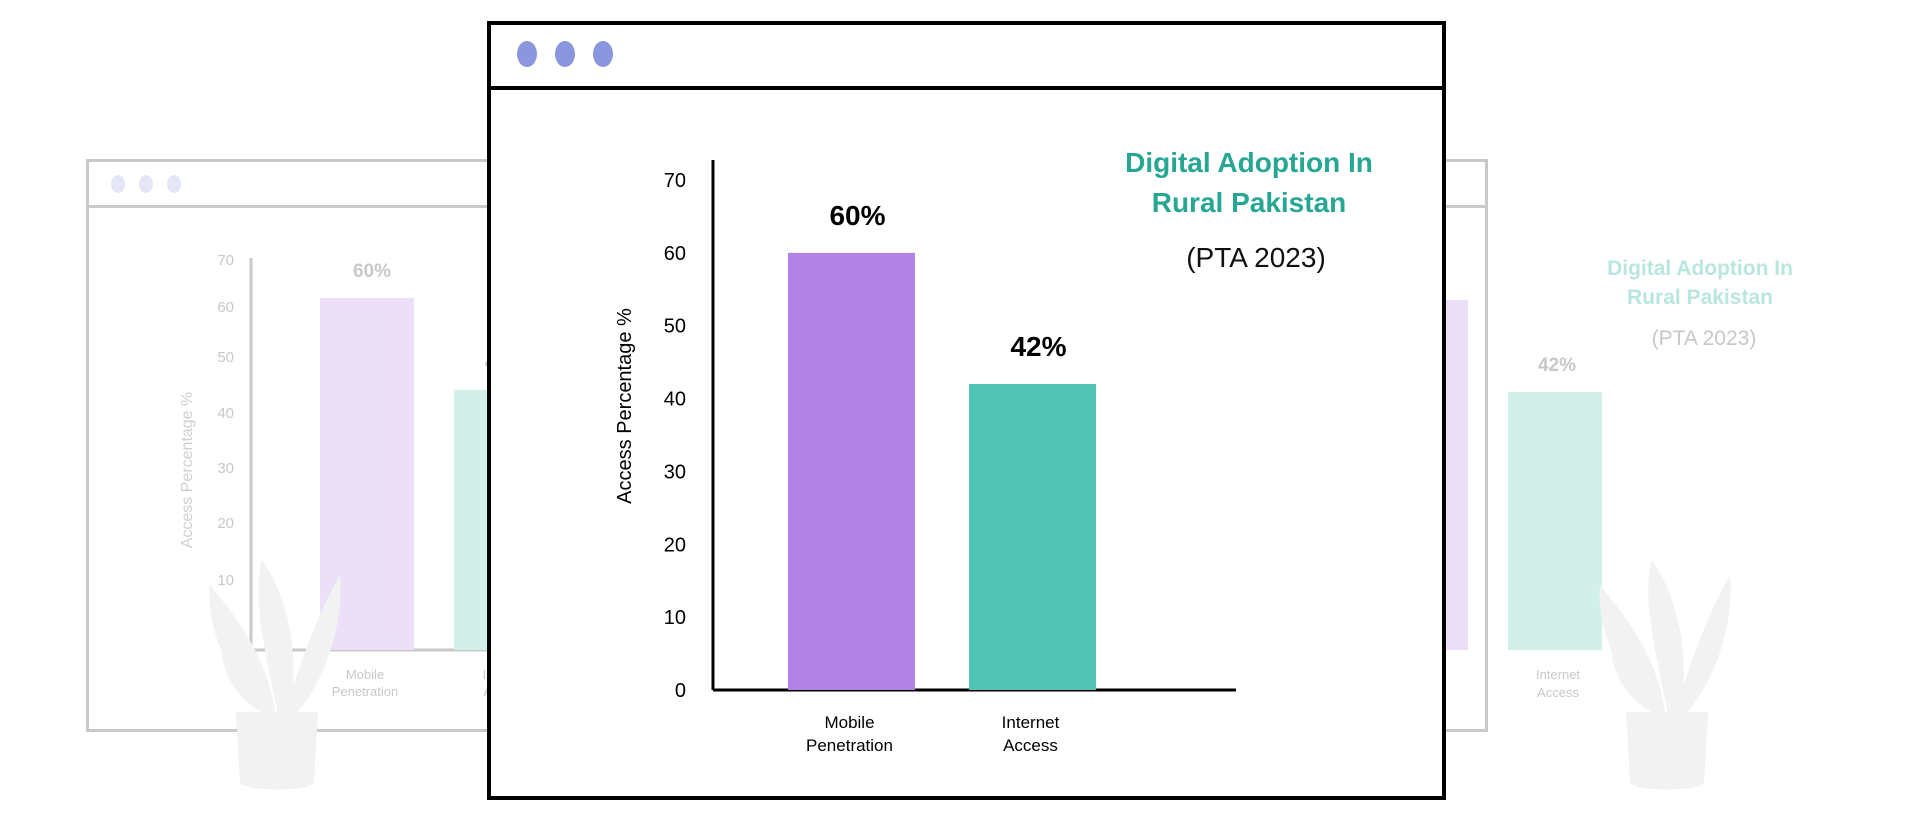  I want to click on bg-left-ytick: 60, so click(225, 307).